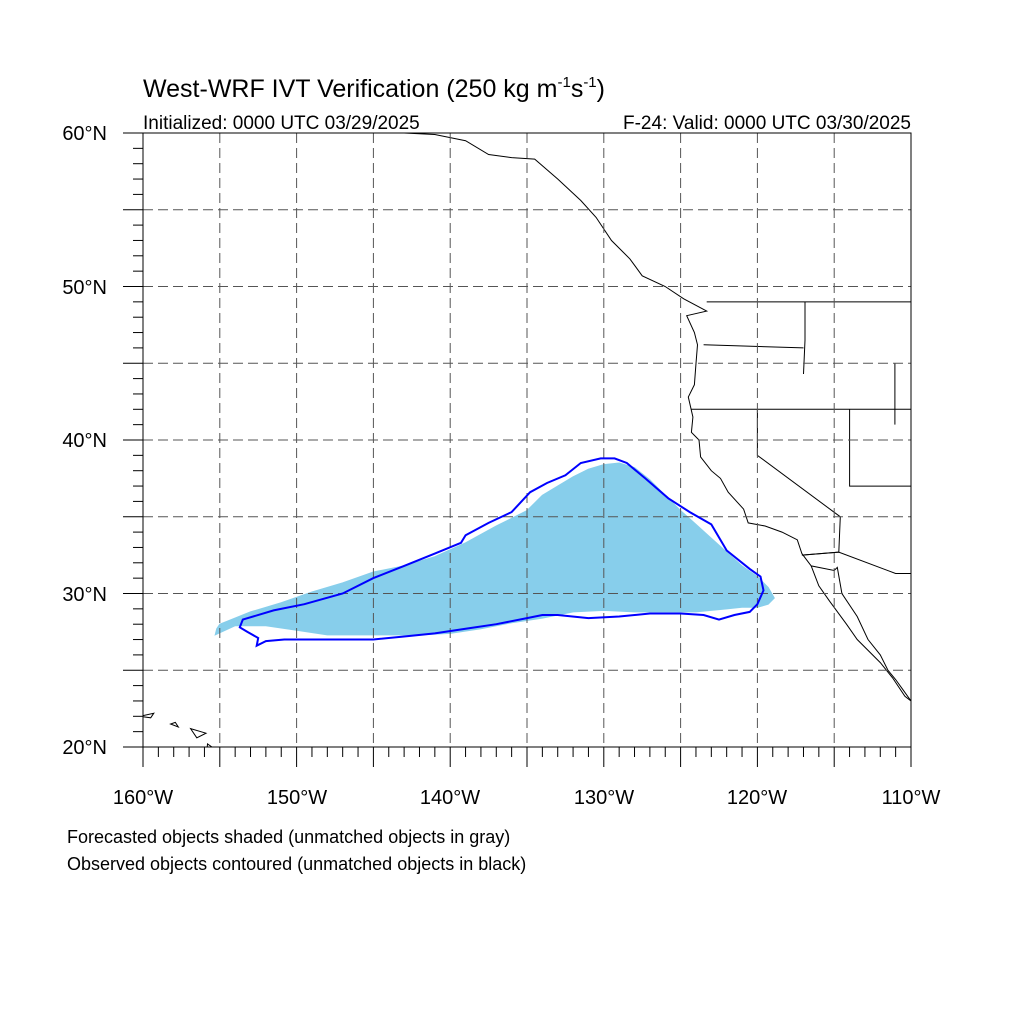 The image size is (1024, 1024). Describe the element at coordinates (860, 633) in the screenshot. I see `baja-coastline` at that location.